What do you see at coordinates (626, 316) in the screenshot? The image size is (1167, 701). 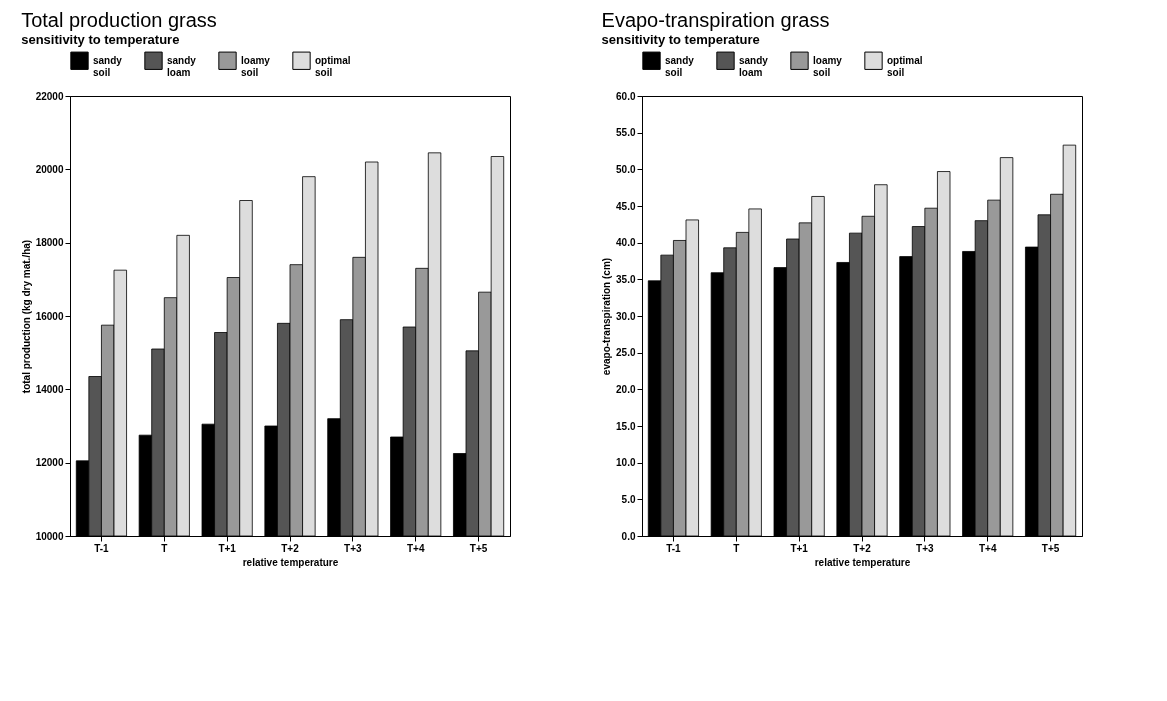 I see `y-tick-label: 30.0` at bounding box center [626, 316].